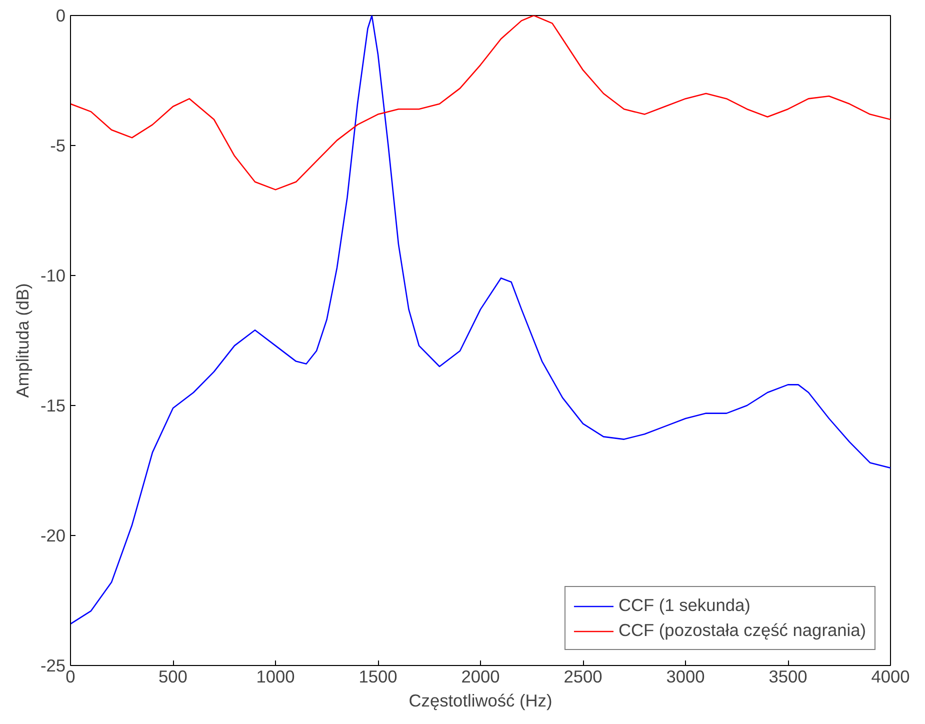 The width and height of the screenshot is (925, 724). Describe the element at coordinates (53, 406) in the screenshot. I see `y-tick-label: -15` at that location.